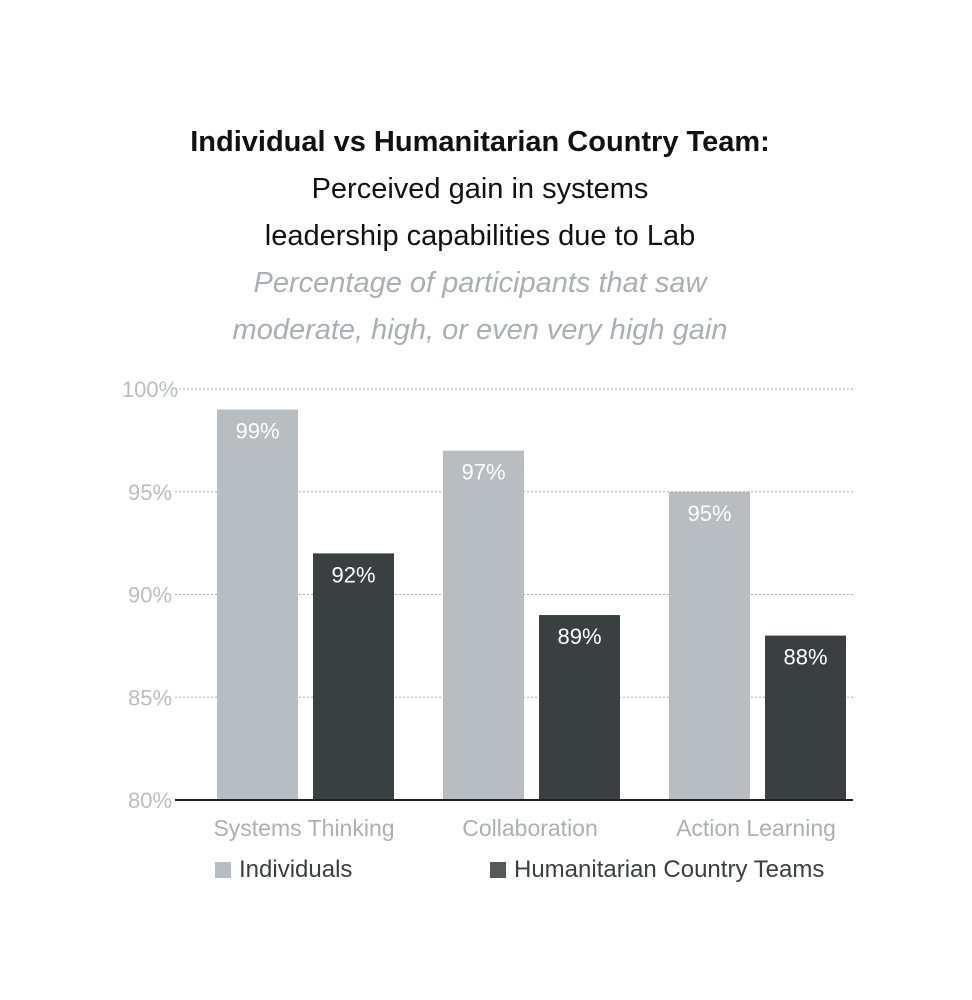  I want to click on y-tick-label: 100%, so click(150, 389).